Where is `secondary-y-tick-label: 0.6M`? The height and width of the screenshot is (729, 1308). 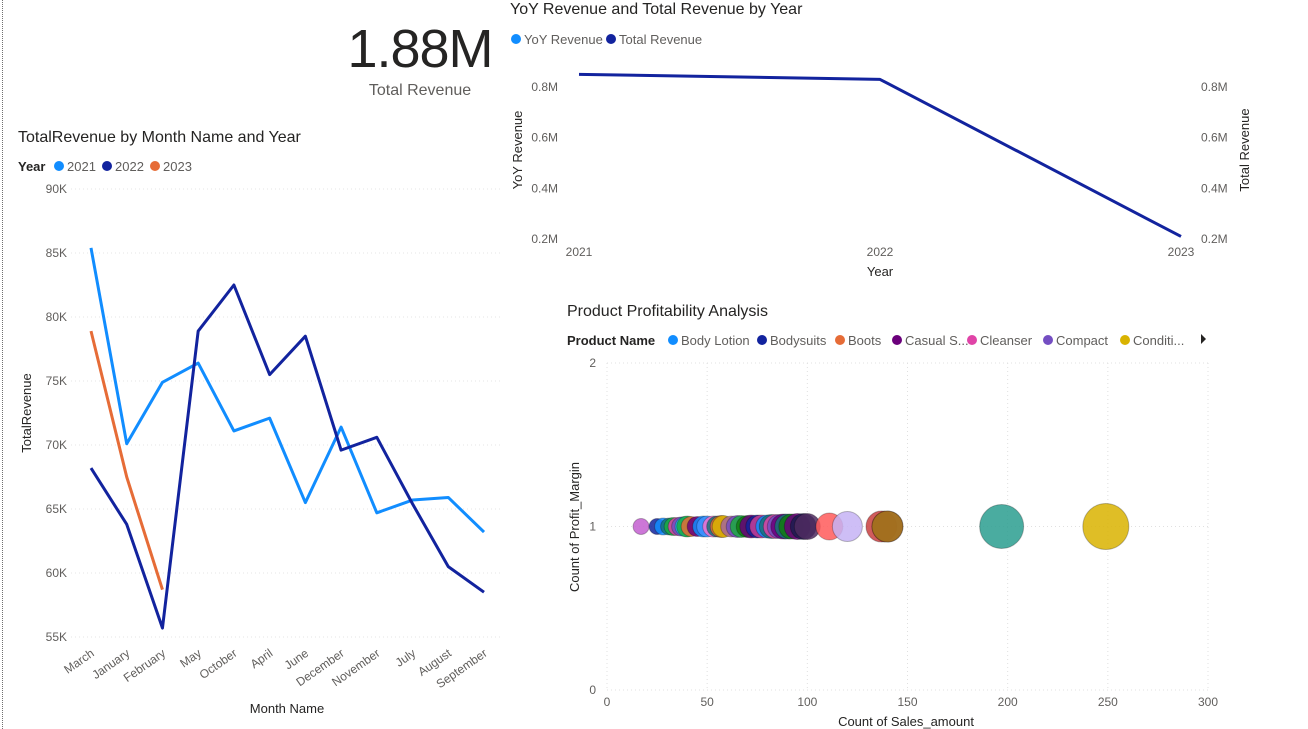 secondary-y-tick-label: 0.6M is located at coordinates (1214, 138).